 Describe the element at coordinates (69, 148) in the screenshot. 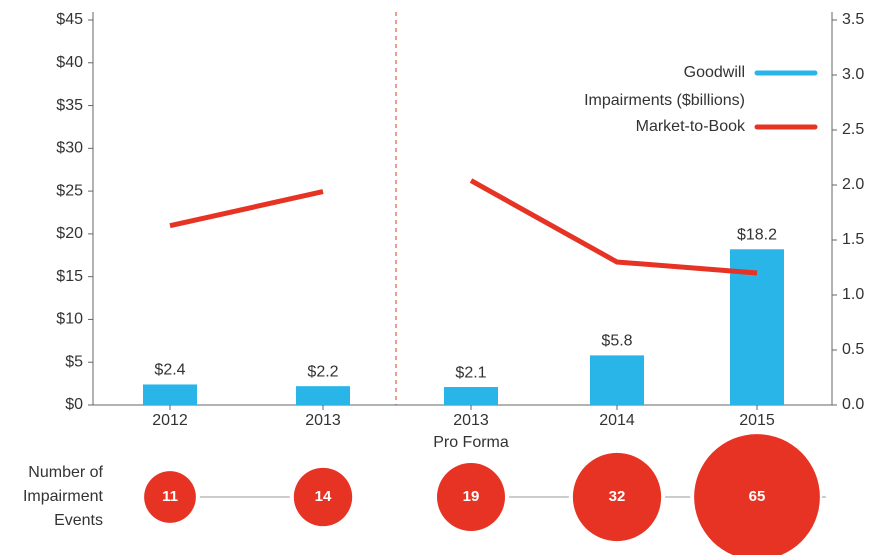

I see `y-tick-label: $30` at that location.